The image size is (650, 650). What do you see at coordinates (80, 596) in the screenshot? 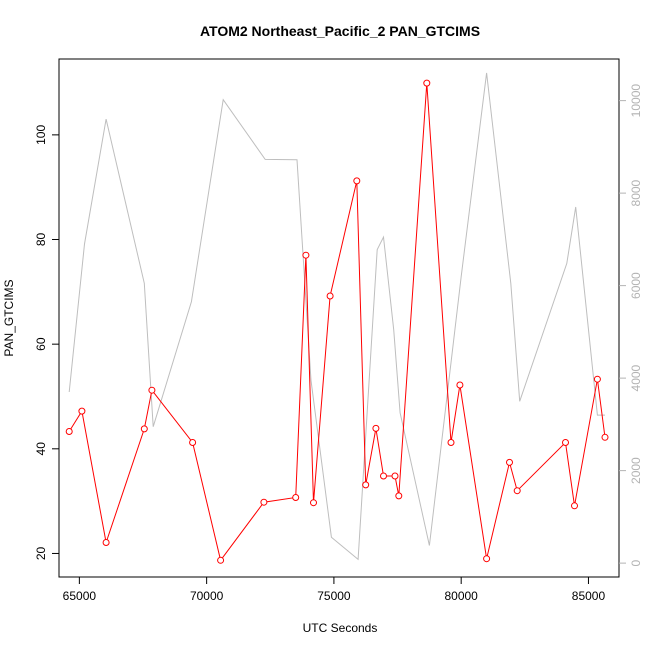
I see `x-tick-label: 65000` at bounding box center [80, 596].